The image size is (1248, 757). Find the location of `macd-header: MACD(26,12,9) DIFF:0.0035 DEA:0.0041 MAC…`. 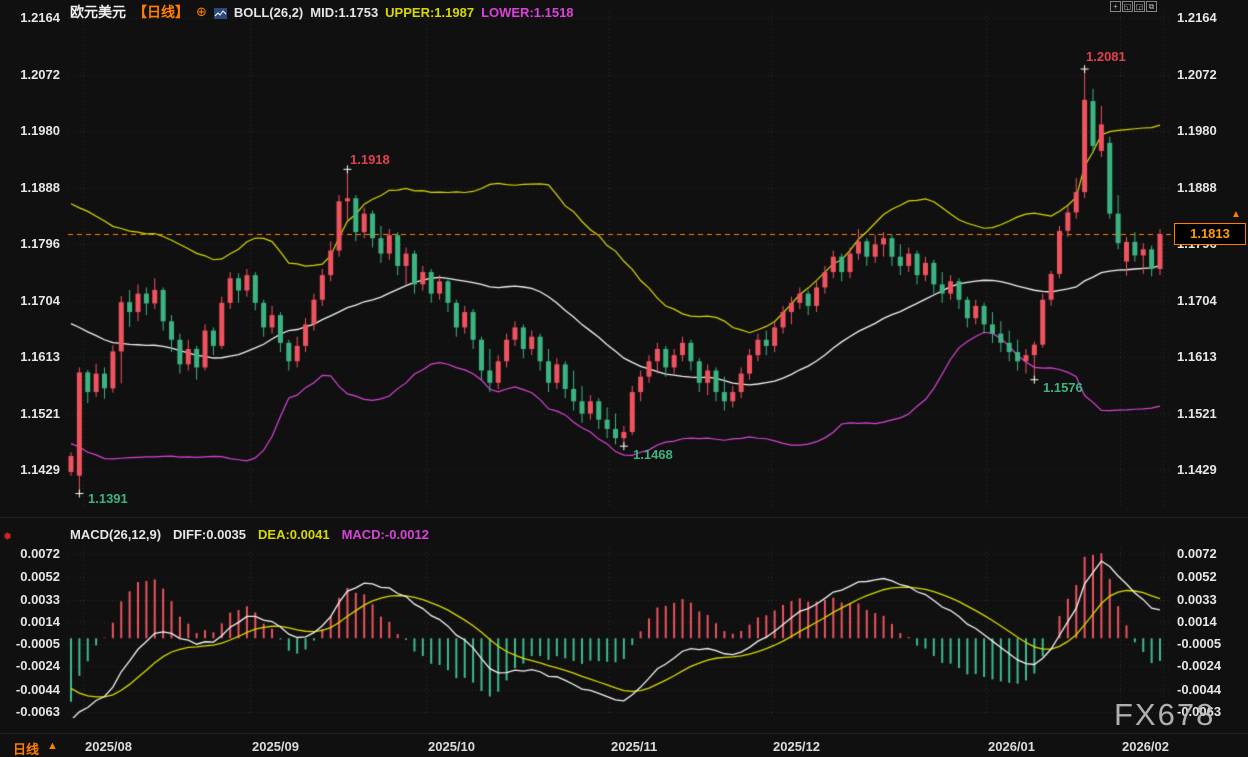

macd-header: MACD(26,12,9) DIFF:0.0035 DEA:0.0041 MAC… is located at coordinates (249, 534).